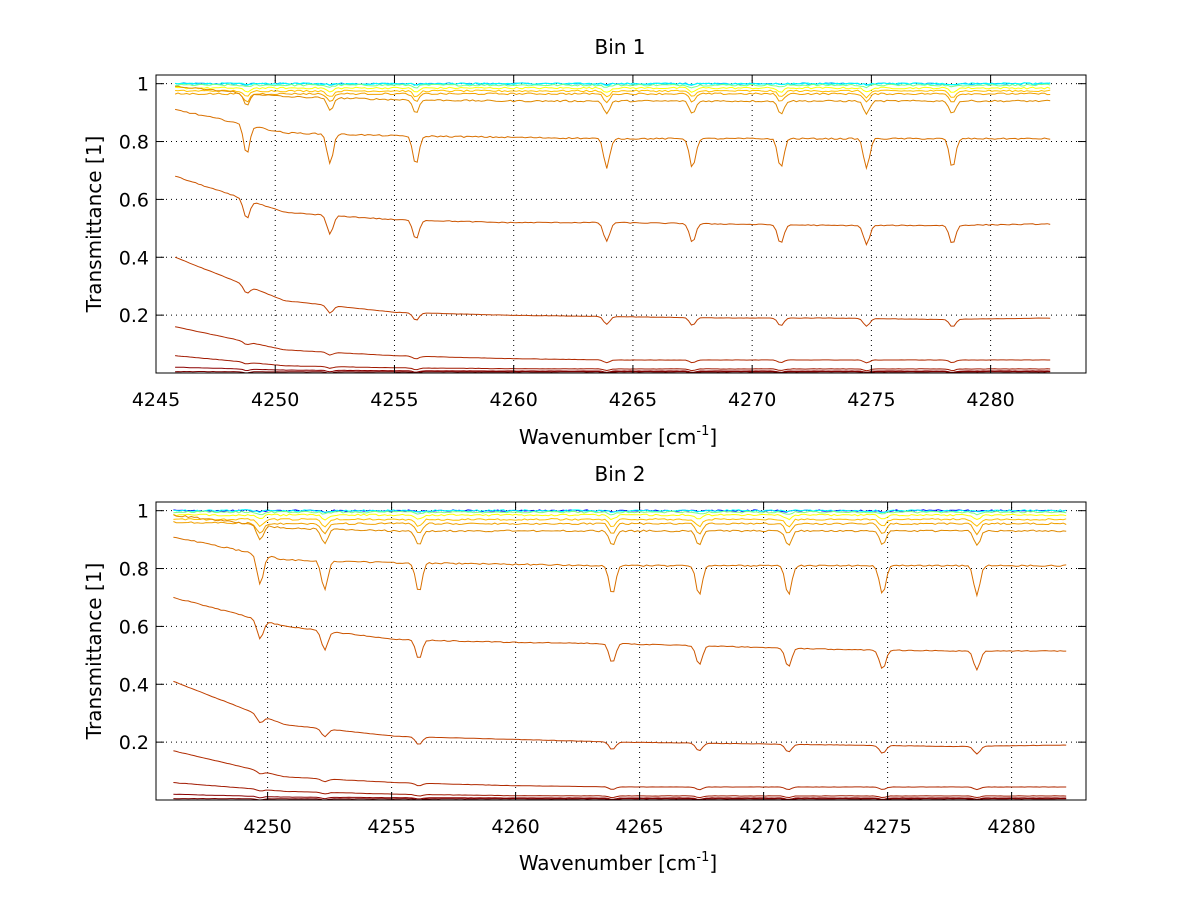  What do you see at coordinates (619, 474) in the screenshot?
I see `chart-title: Bin 2` at bounding box center [619, 474].